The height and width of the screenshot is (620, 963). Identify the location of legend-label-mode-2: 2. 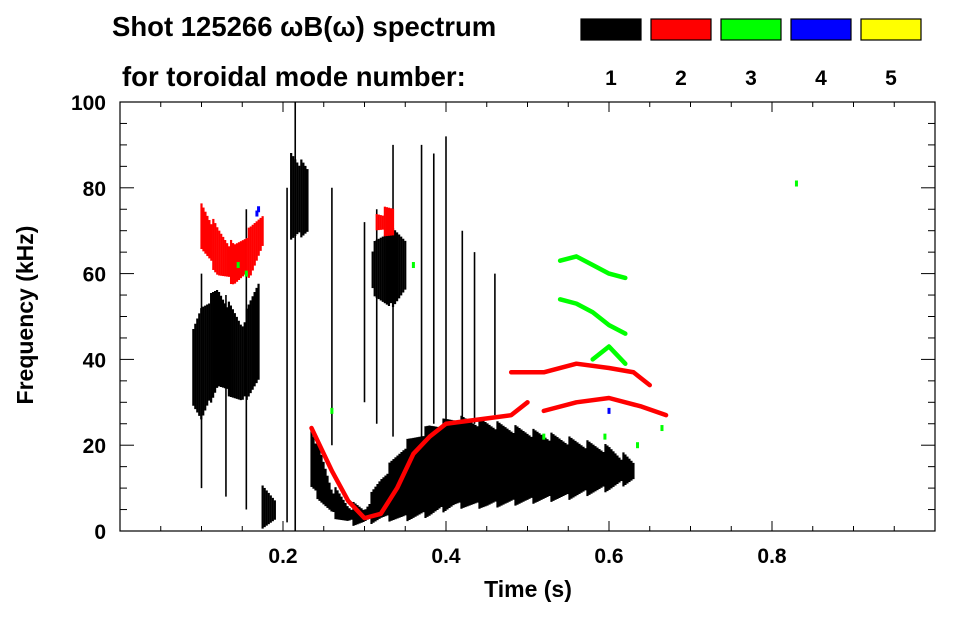
(681, 78).